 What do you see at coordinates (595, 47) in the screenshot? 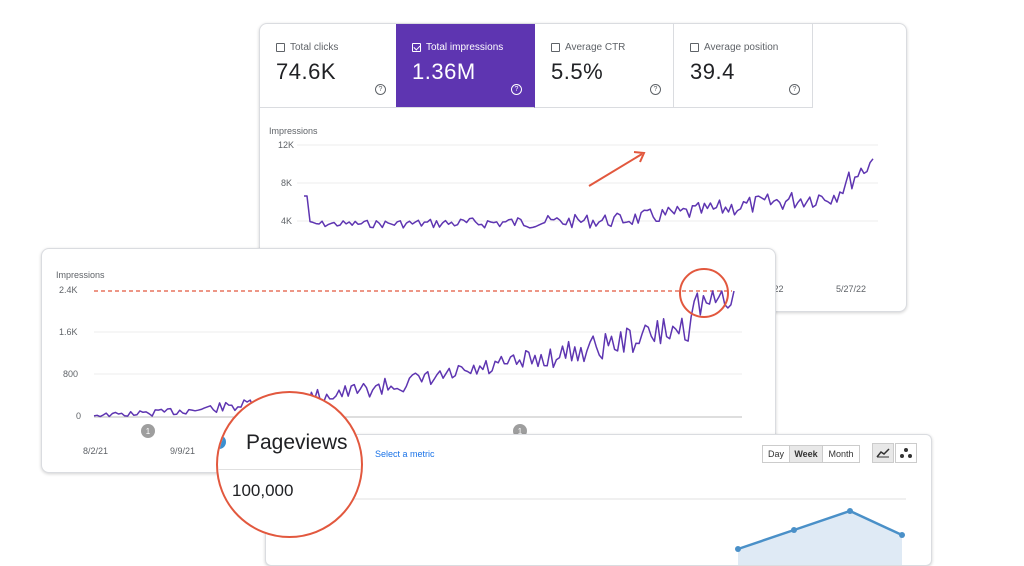
I see `metric-label: Average CTR` at bounding box center [595, 47].